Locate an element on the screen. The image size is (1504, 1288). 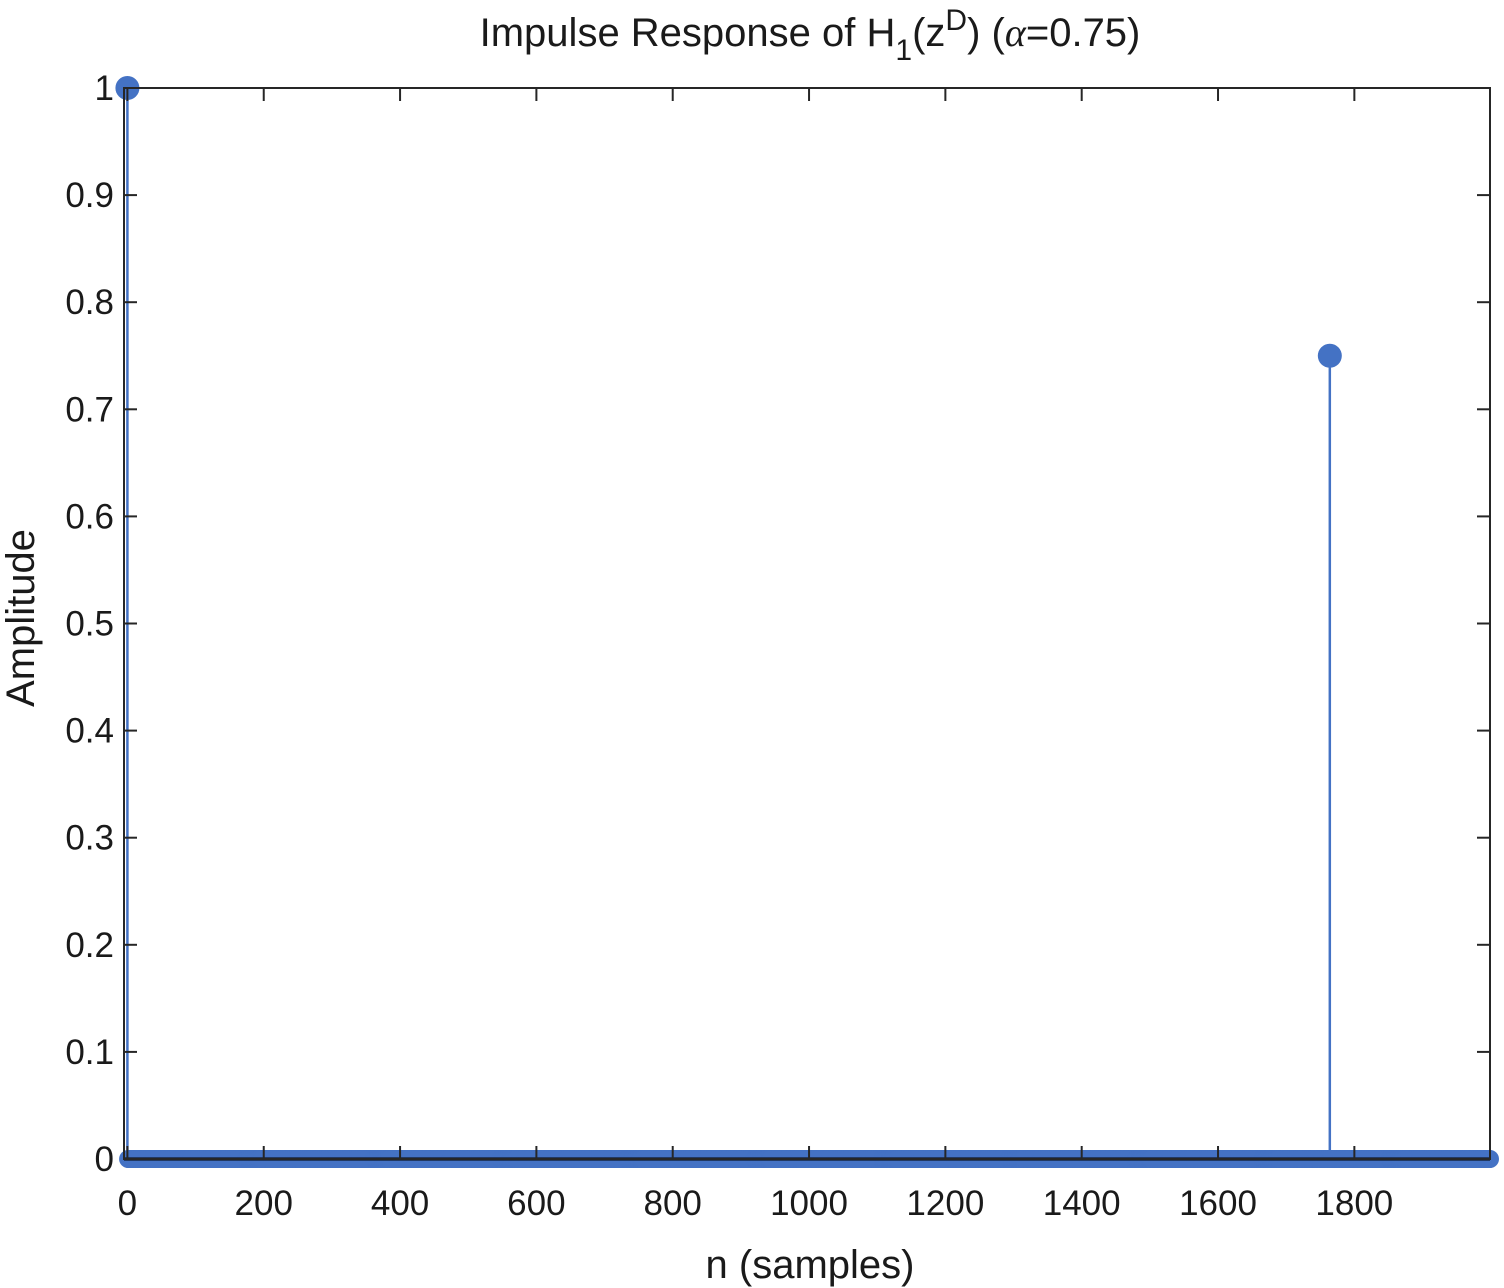
title-superscript: D is located at coordinates (956, 20).